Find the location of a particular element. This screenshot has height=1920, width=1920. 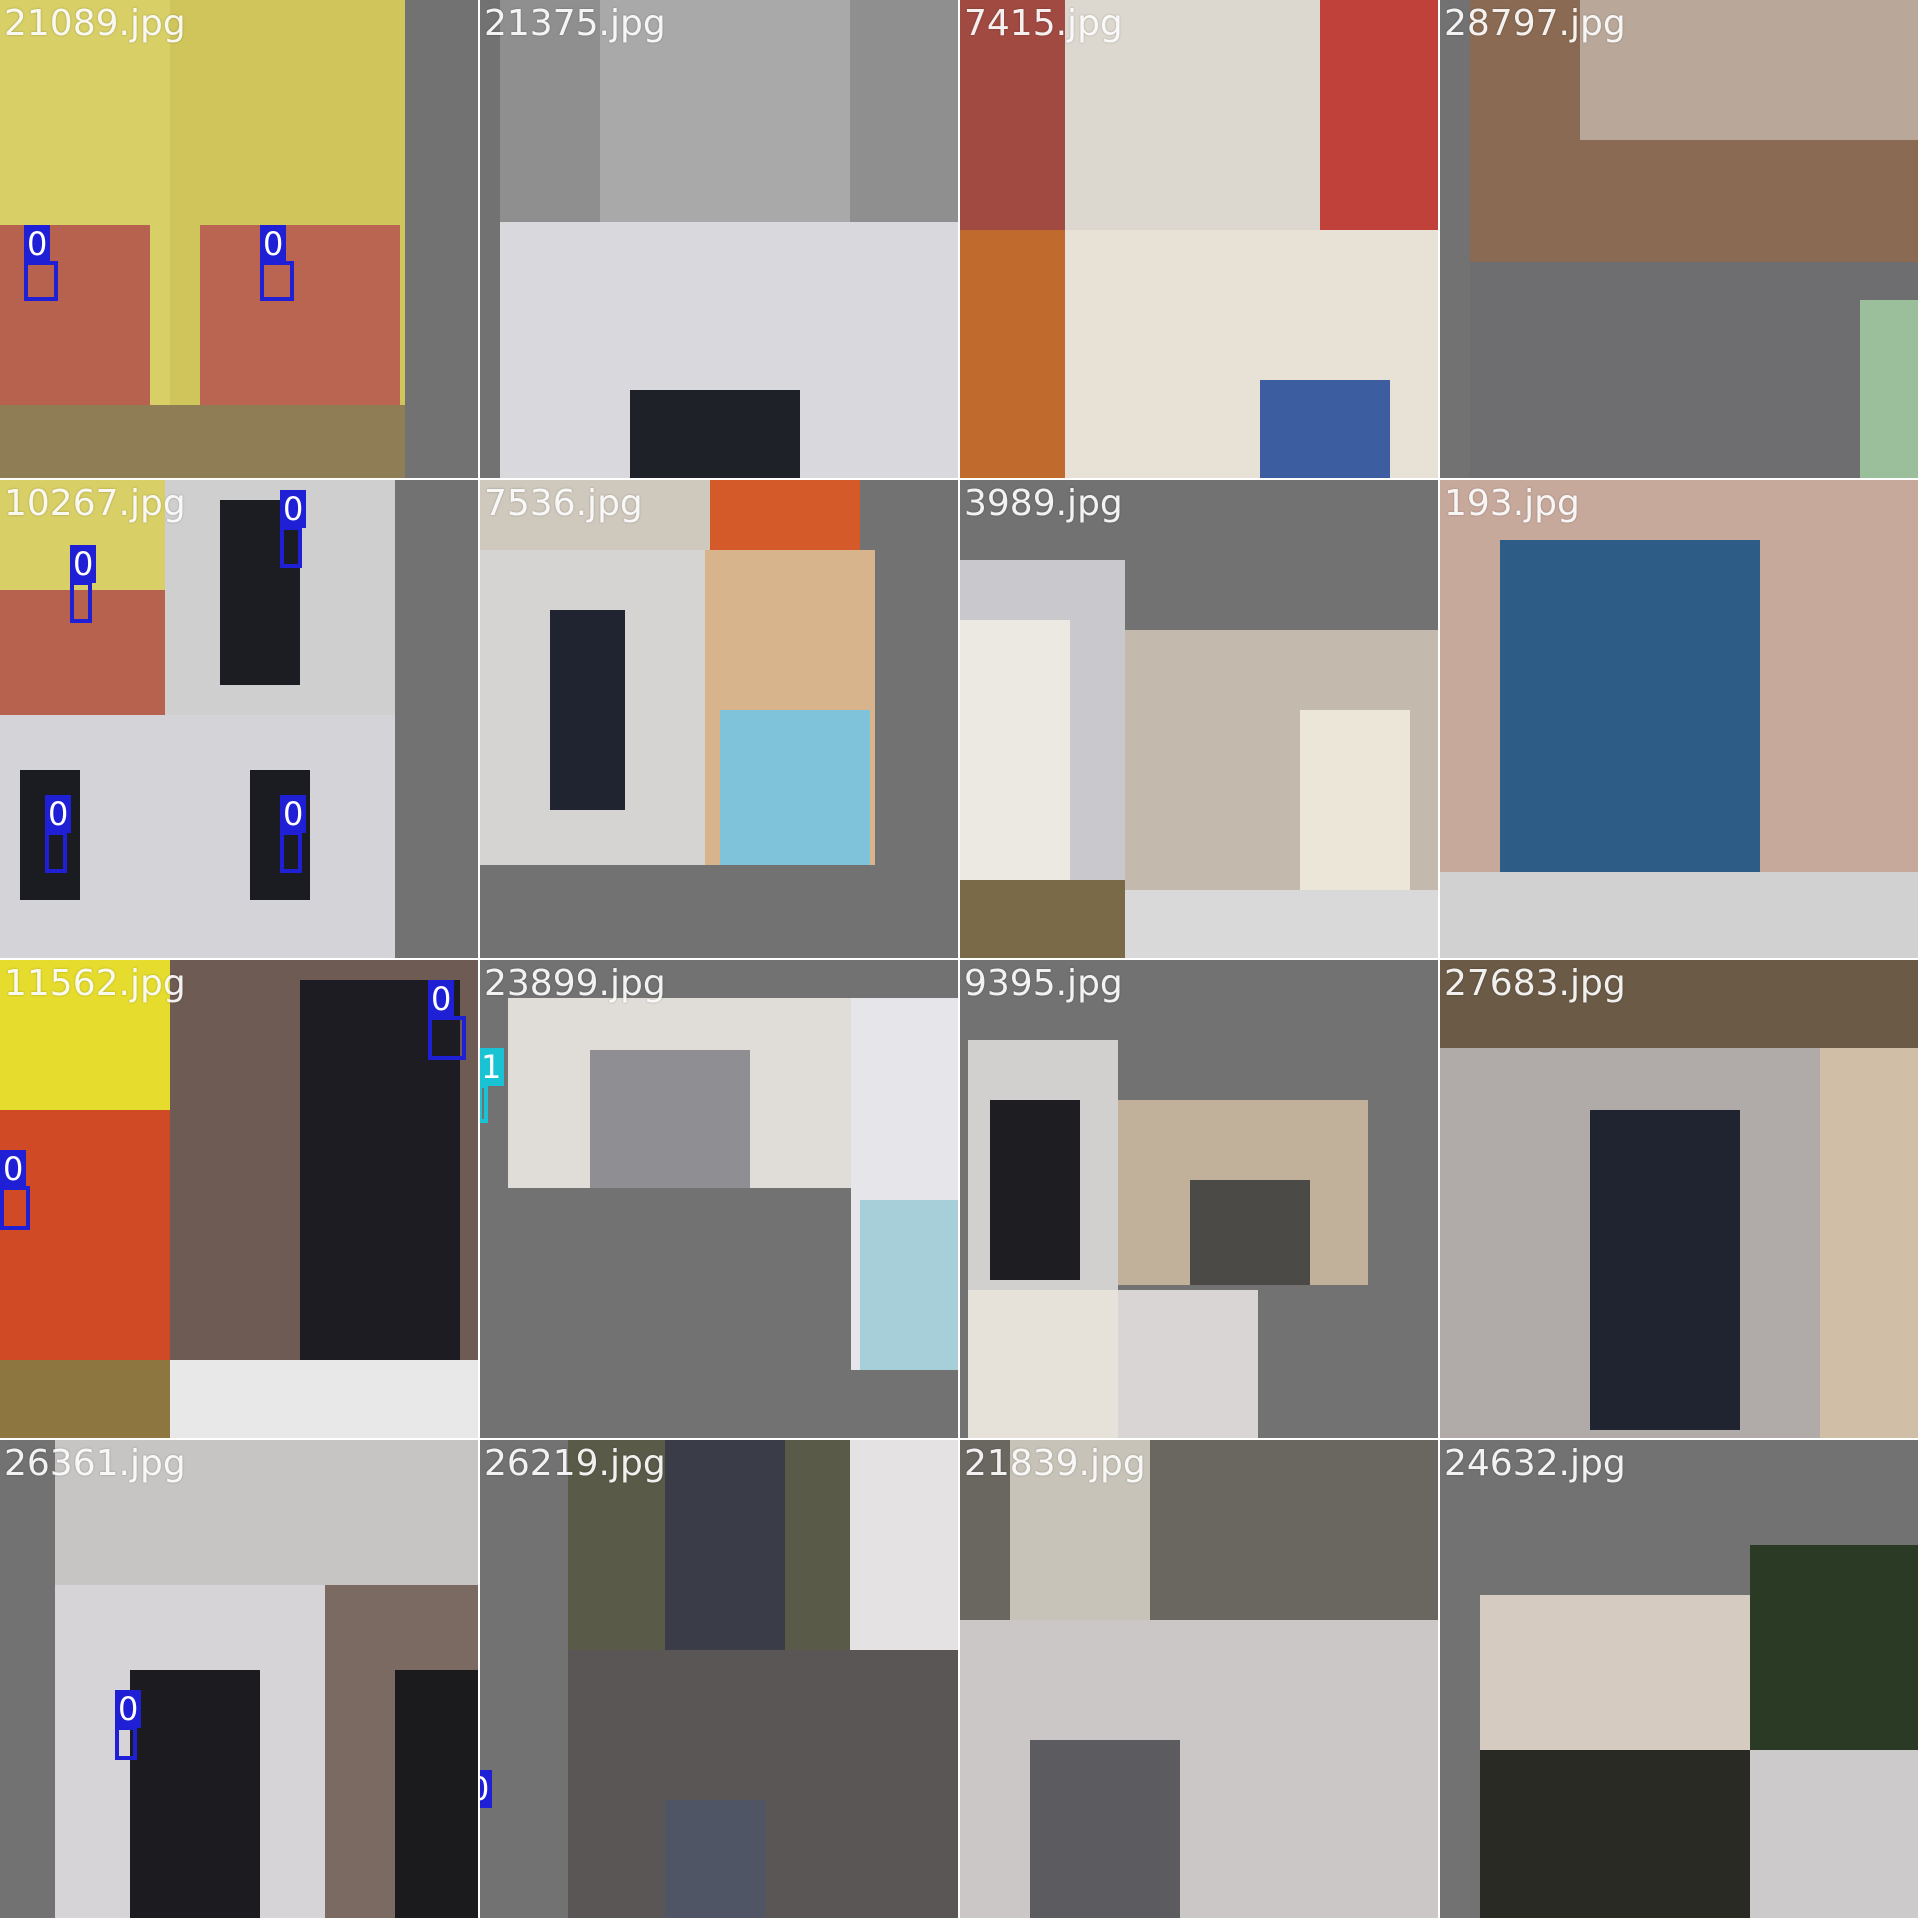

tile: 28797.jpg is located at coordinates (1679, 239).